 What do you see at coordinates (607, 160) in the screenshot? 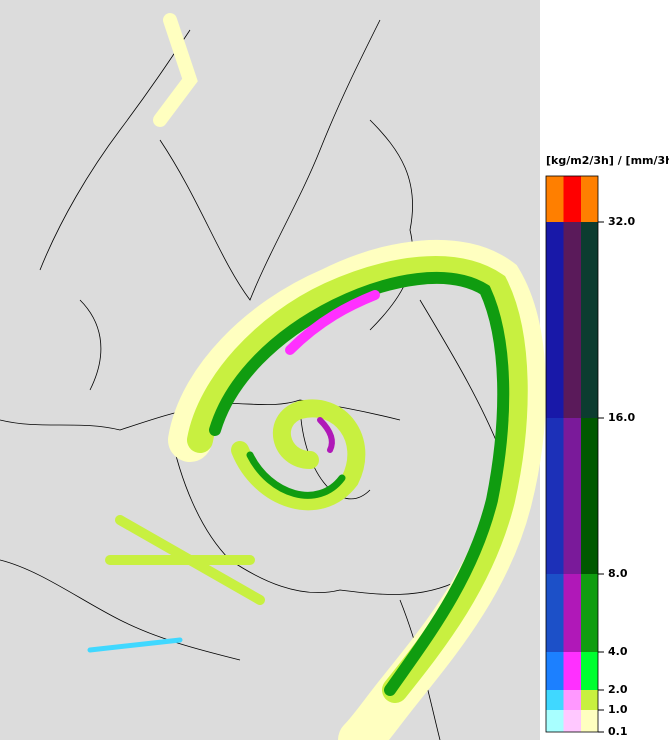
I see `legend-title: [kg/m2/3h] / [mm/3h]` at bounding box center [607, 160].